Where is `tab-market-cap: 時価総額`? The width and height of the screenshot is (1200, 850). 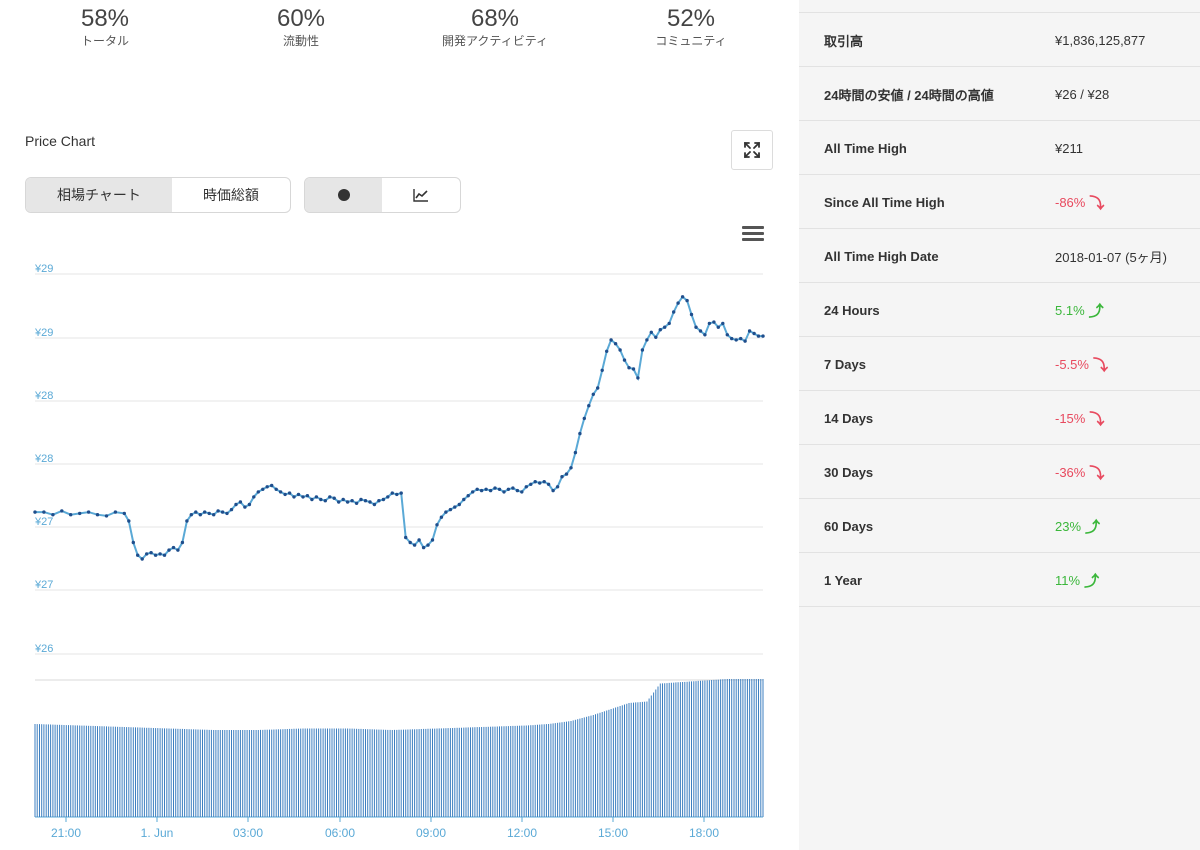 tab-market-cap: 時価総額 is located at coordinates (230, 195).